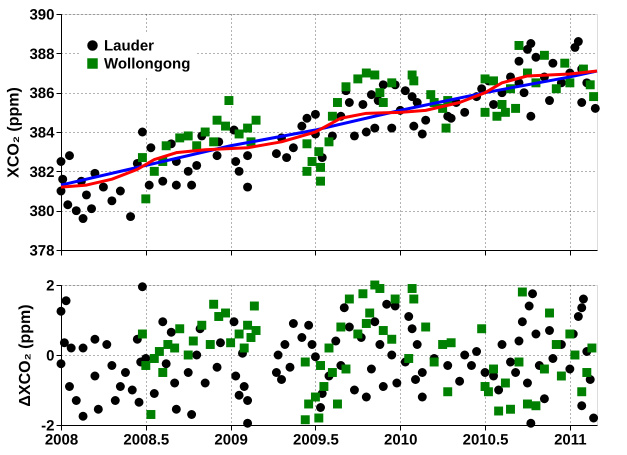 The height and width of the screenshot is (455, 627). Describe the element at coordinates (231, 440) in the screenshot. I see `x-tick-label: 2009` at that location.